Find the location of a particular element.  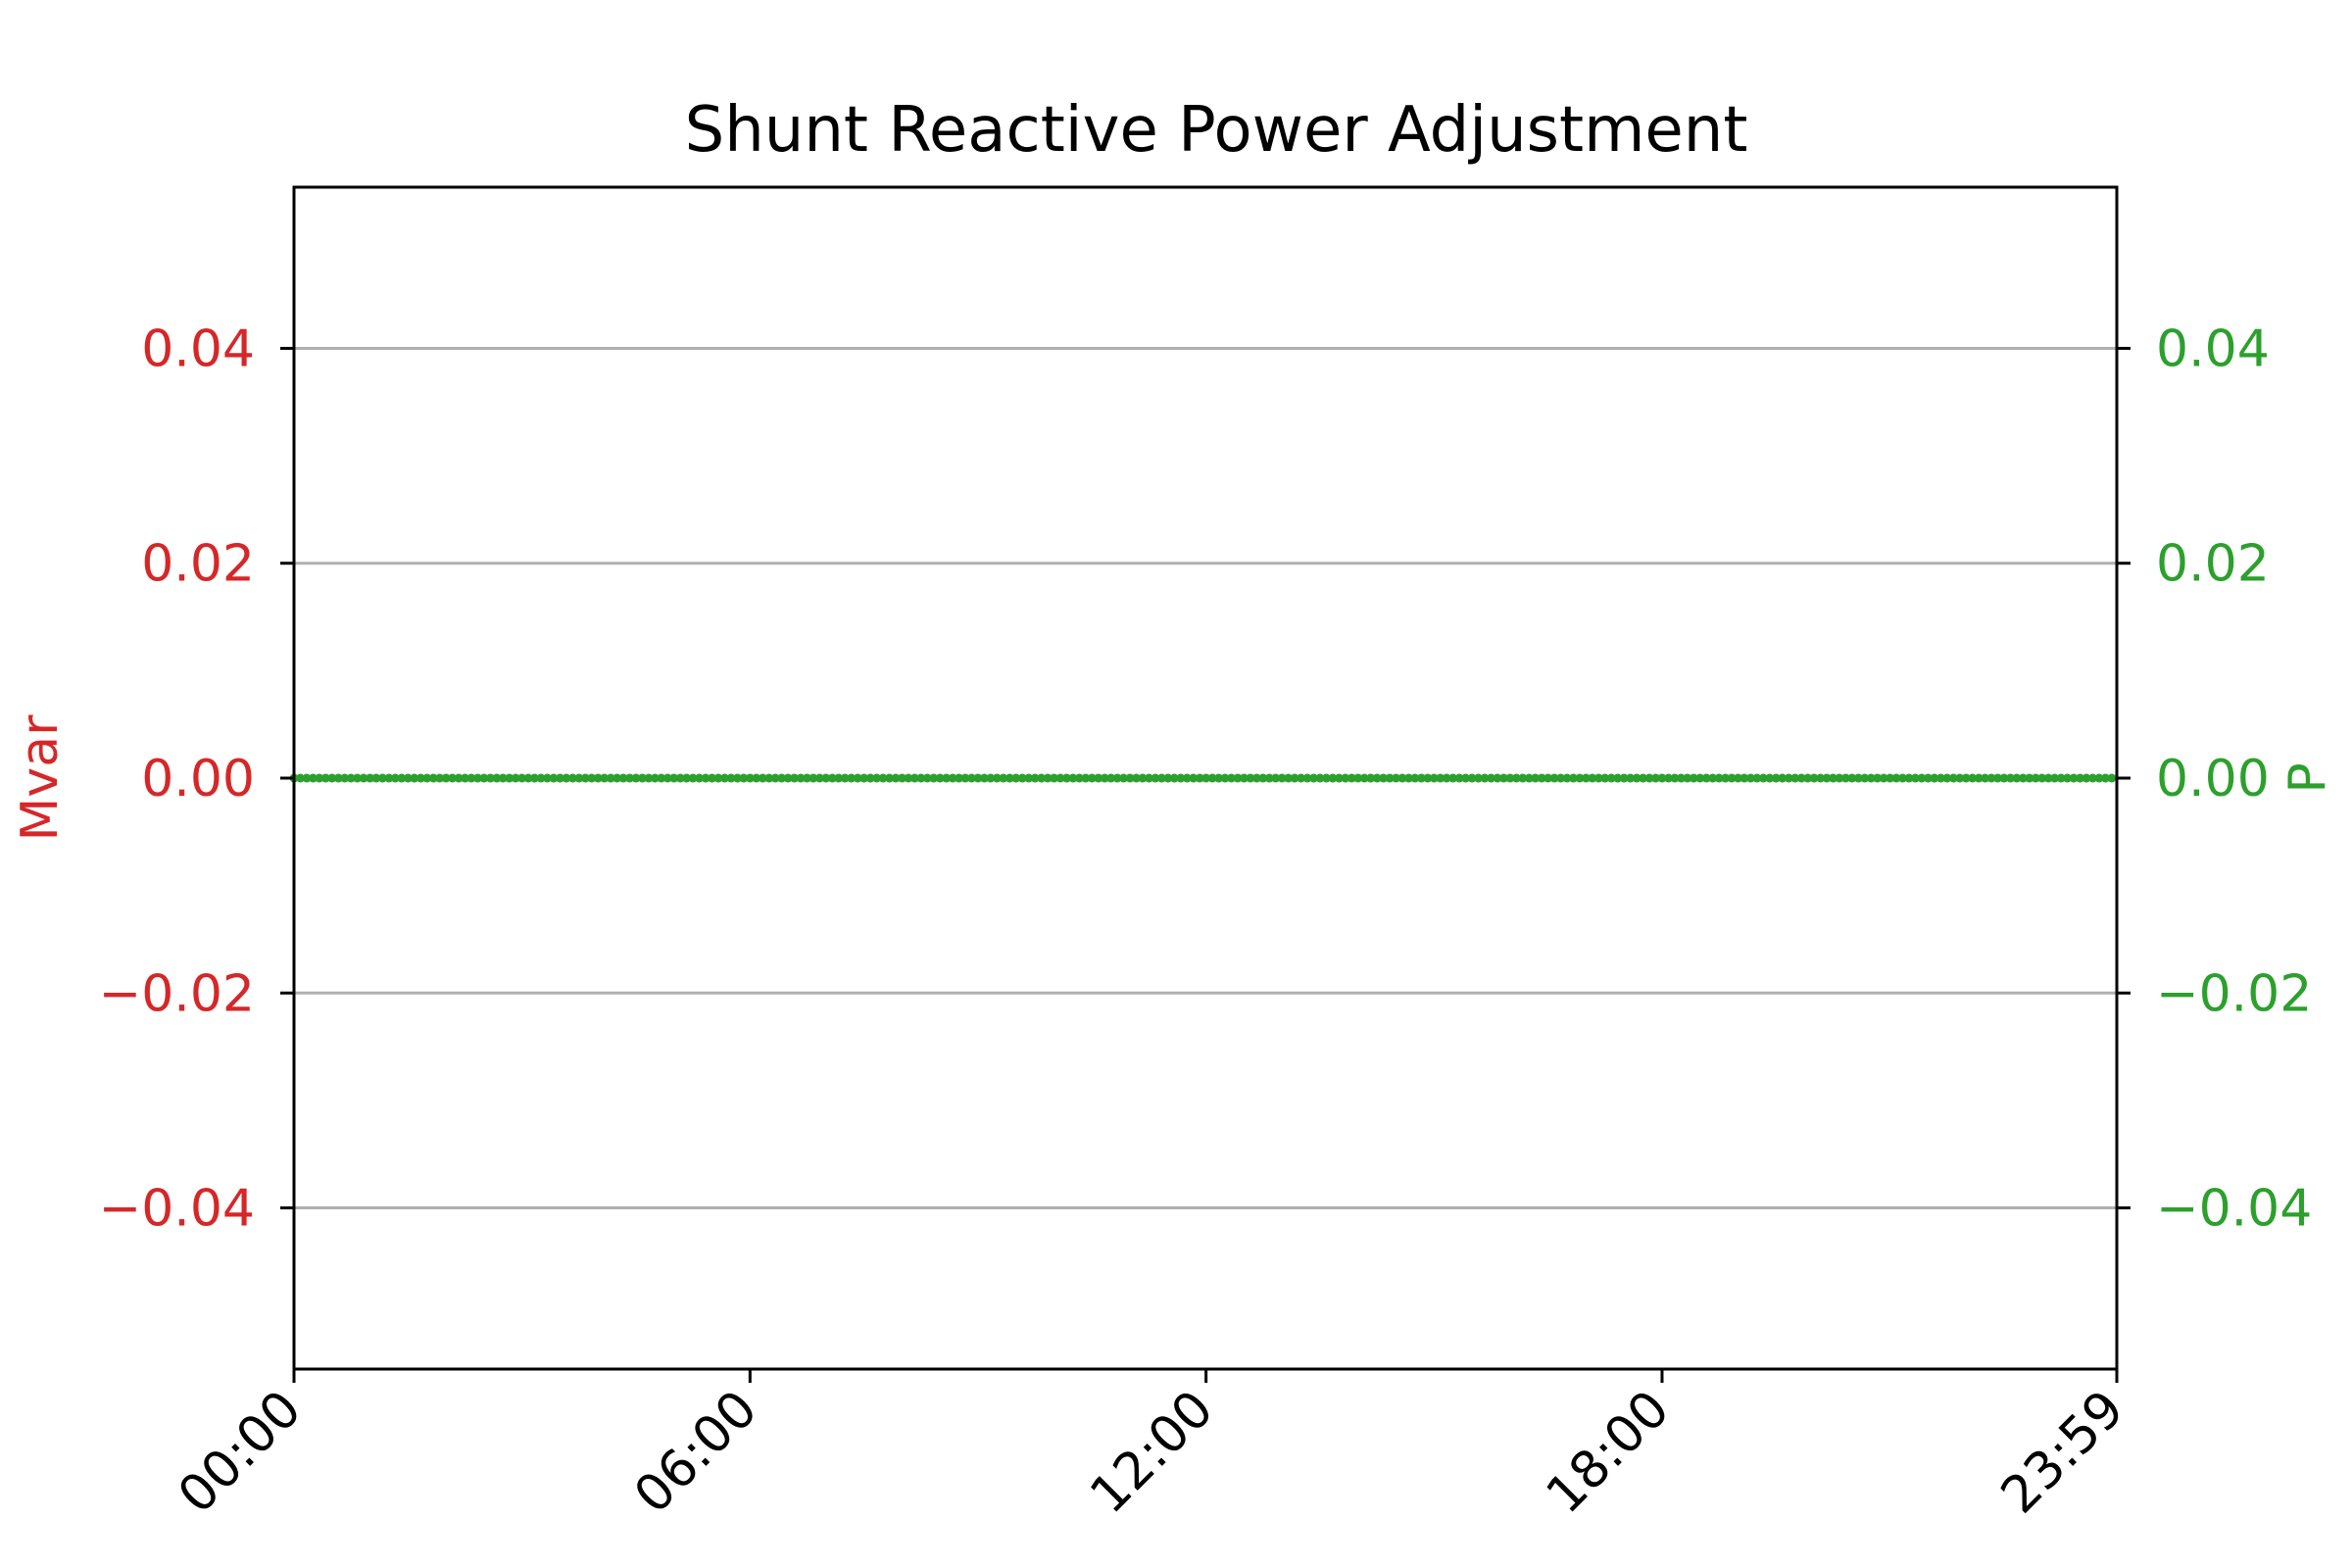

x-tick-label: 06:00 is located at coordinates (695, 1452).